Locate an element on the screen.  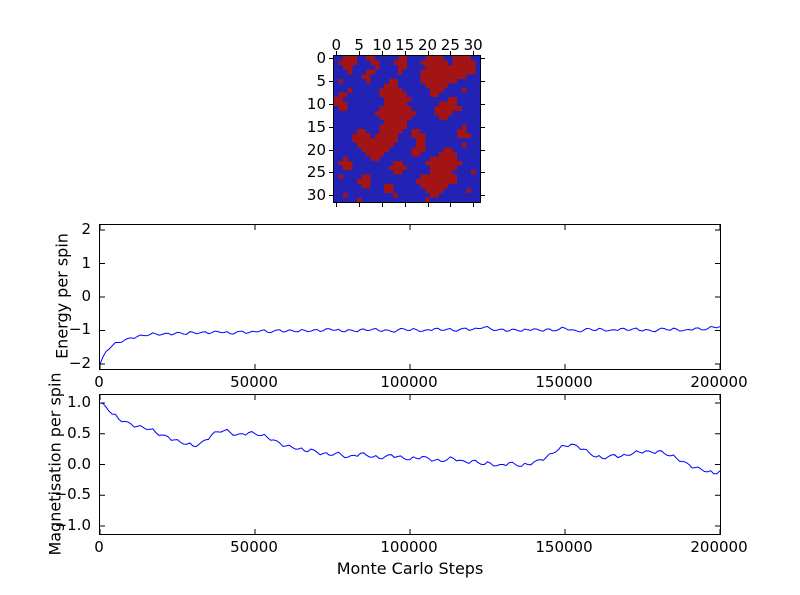
spin-lattice-heatmap is located at coordinates (407, 129).